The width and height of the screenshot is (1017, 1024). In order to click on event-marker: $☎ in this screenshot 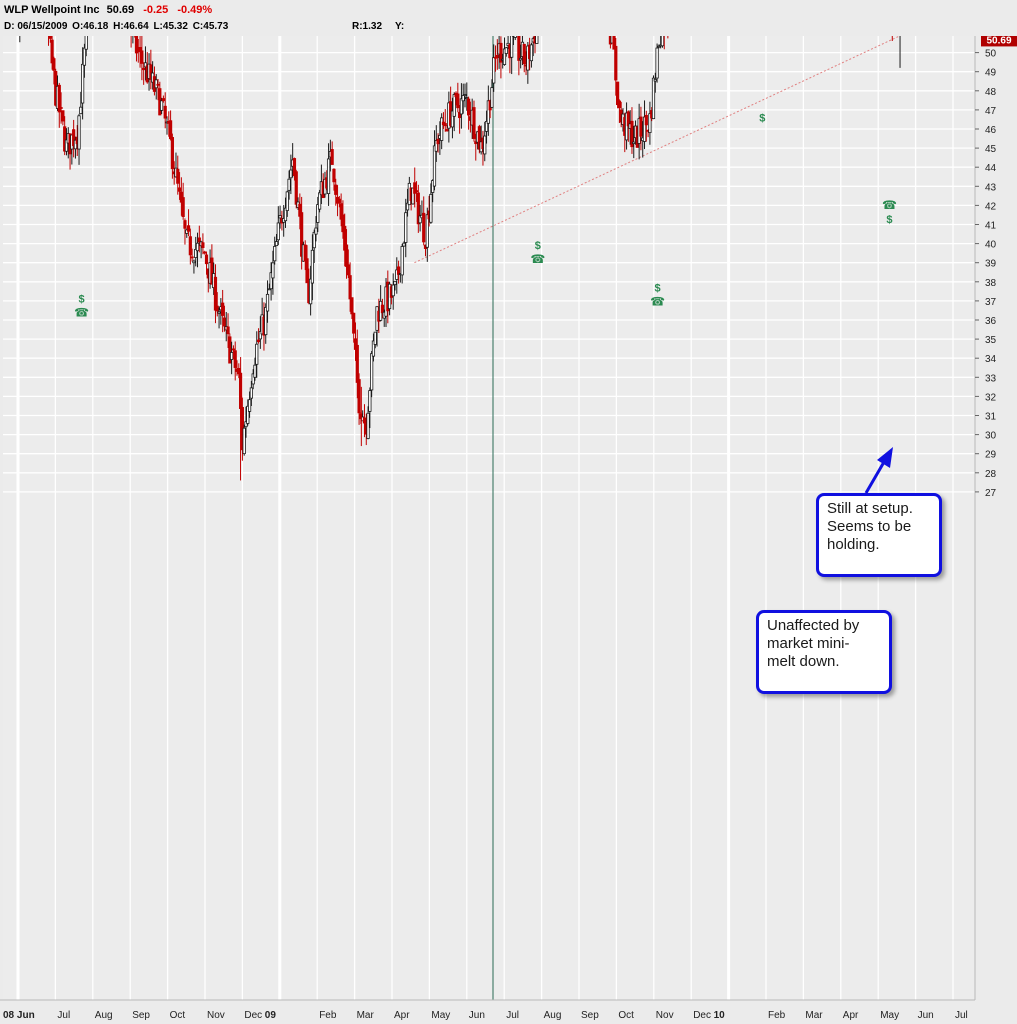, I will do `click(537, 253)`.